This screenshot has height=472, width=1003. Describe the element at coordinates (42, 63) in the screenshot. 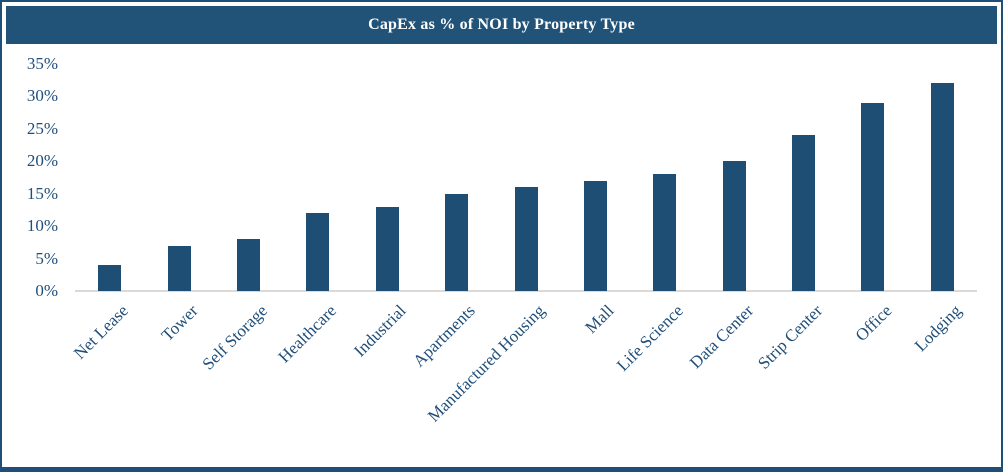

I see `y-tick-label: 35%` at that location.